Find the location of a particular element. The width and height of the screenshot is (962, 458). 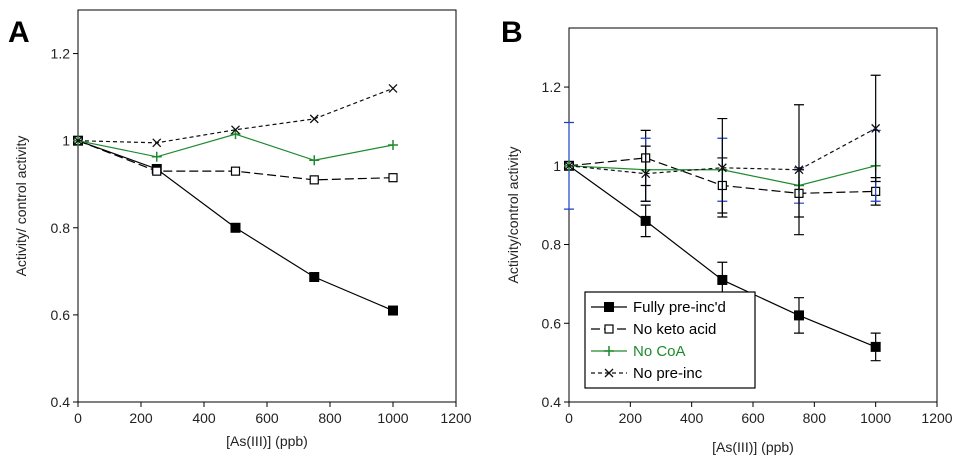

series-fully is located at coordinates (235, 225).